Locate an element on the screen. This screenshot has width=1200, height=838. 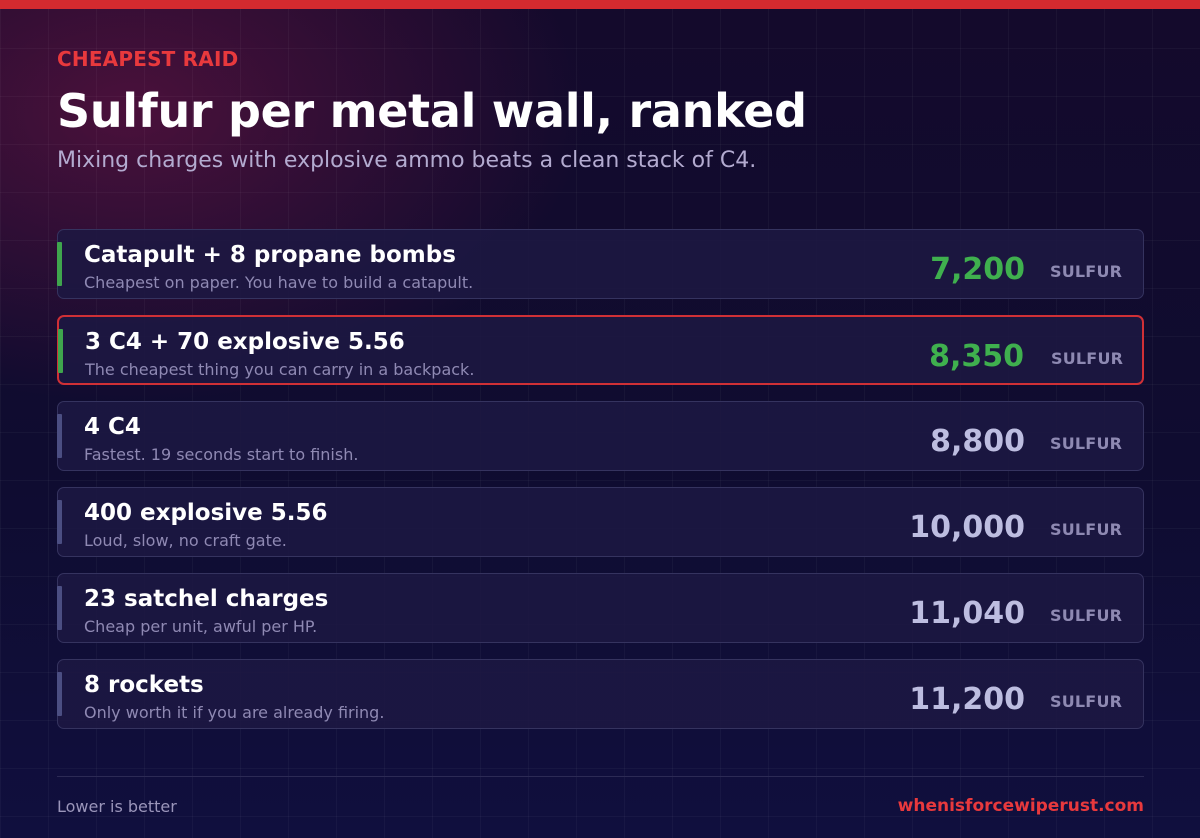
raid-method-title: 8 rockets is located at coordinates (144, 685).